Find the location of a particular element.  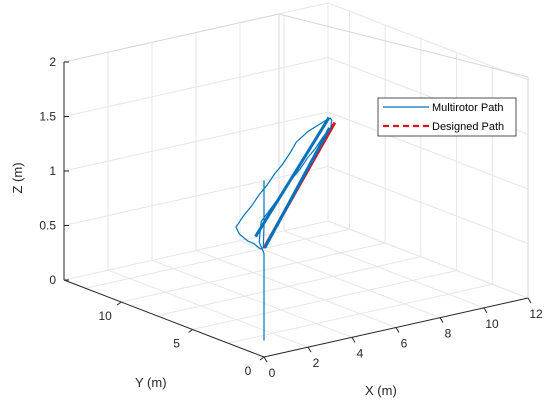

x-tick-label: 2 is located at coordinates (316, 363).